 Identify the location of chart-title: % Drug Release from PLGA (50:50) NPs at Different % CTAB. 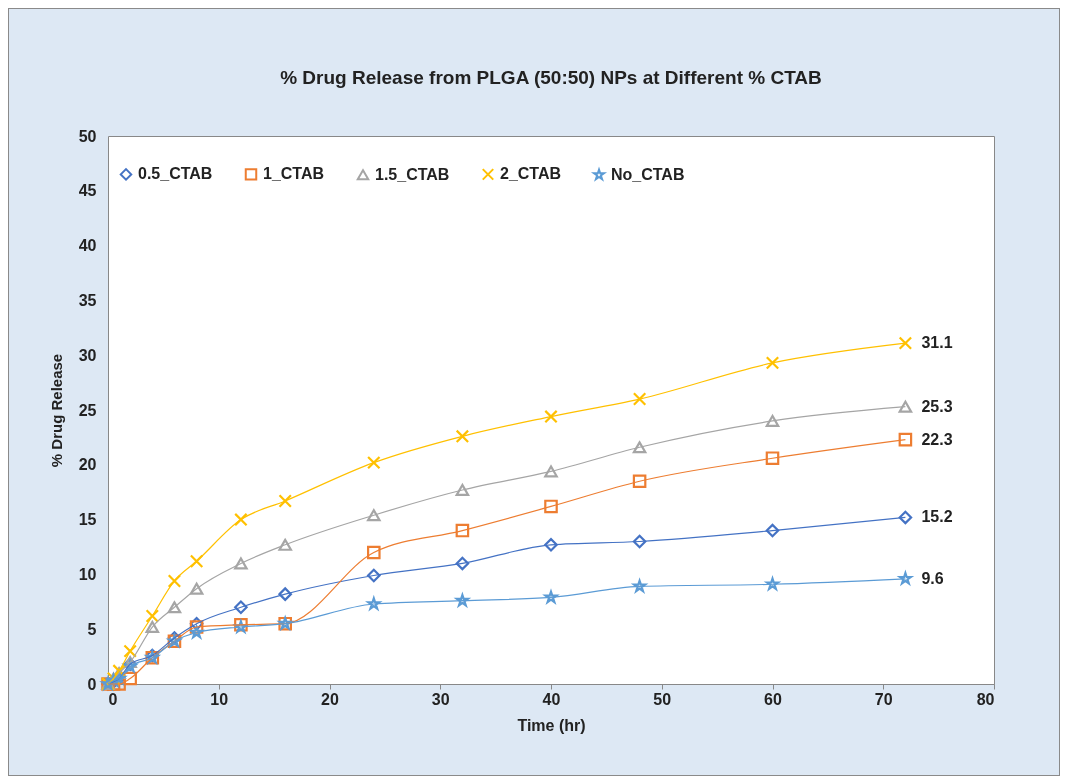
(551, 77).